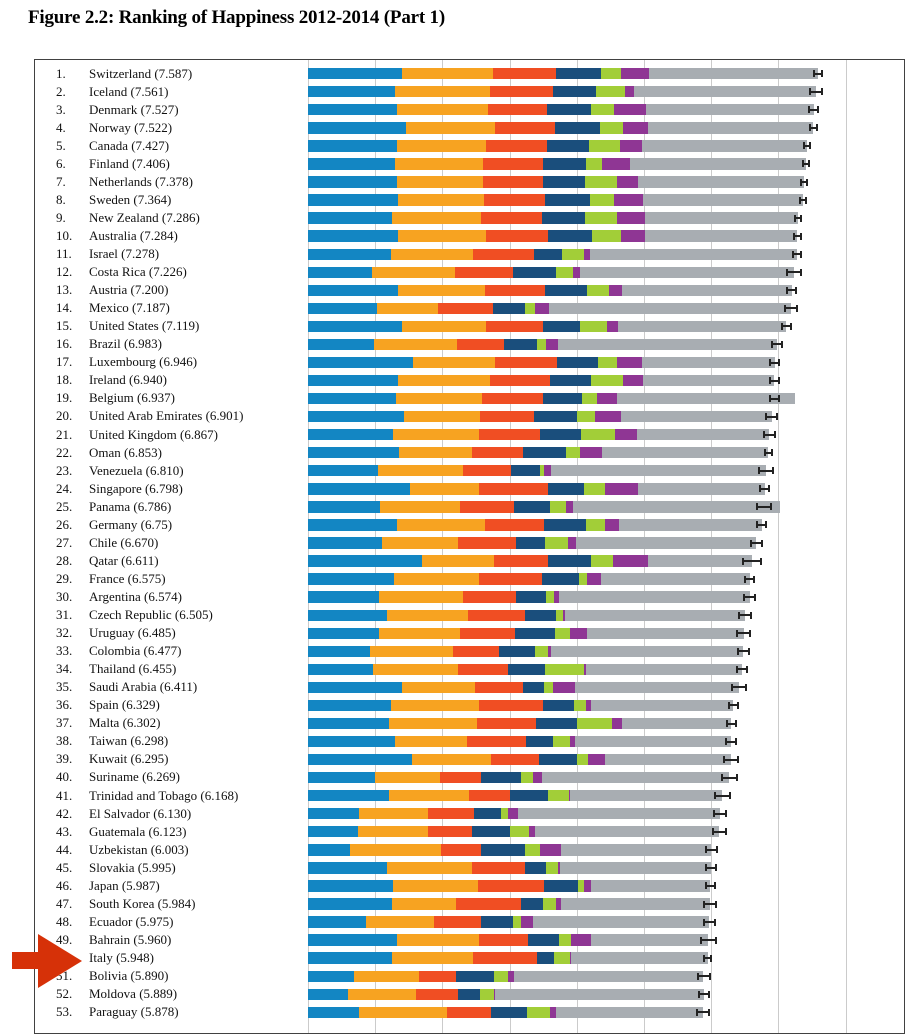 The image size is (913, 1034). I want to click on country-row-label: 19. Belgium (6.937), so click(115, 398).